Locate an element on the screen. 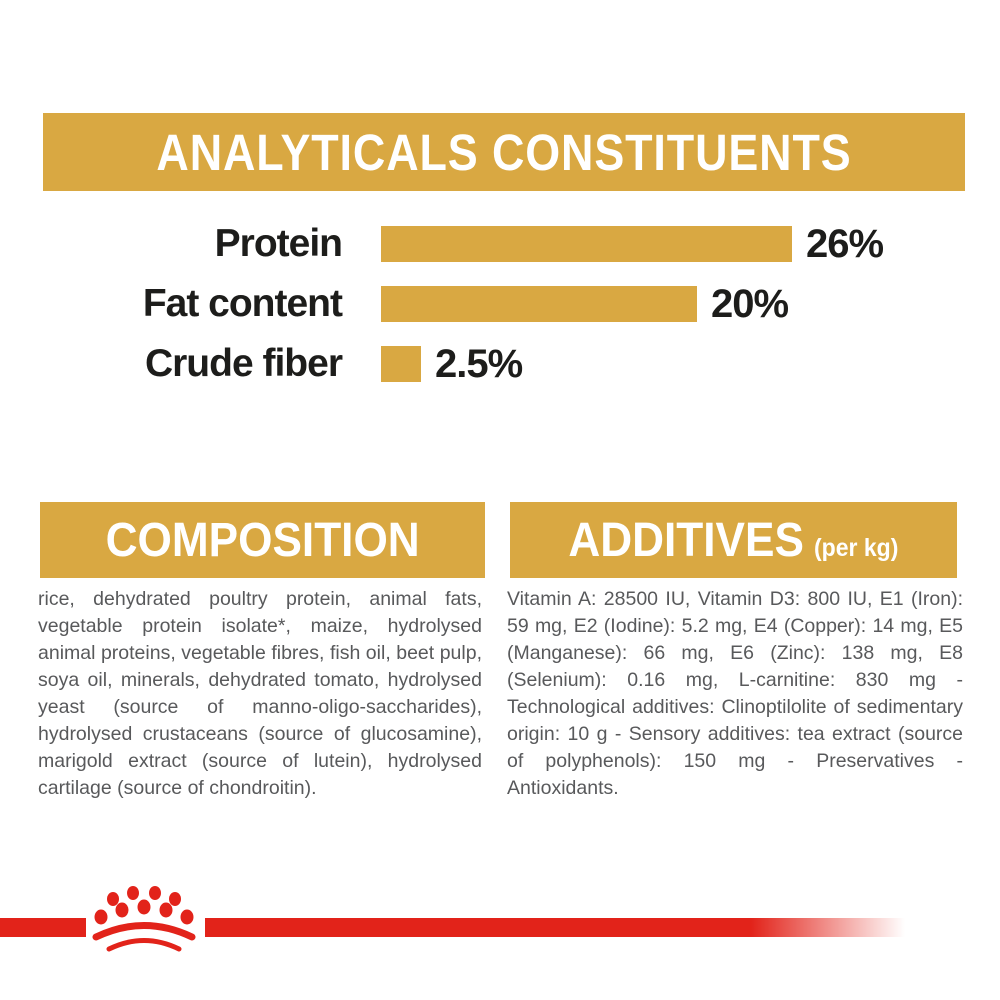 This screenshot has height=1000, width=1000. royal-canin-crown-logo-icon is located at coordinates (144, 919).